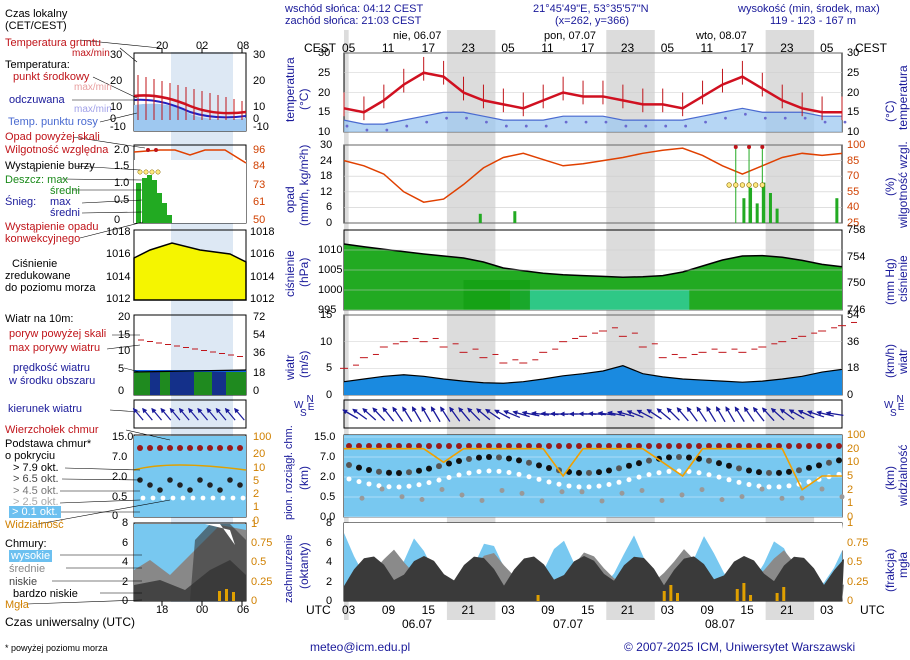  I want to click on convective-label: Wystąpienie opadu, so click(52, 227).